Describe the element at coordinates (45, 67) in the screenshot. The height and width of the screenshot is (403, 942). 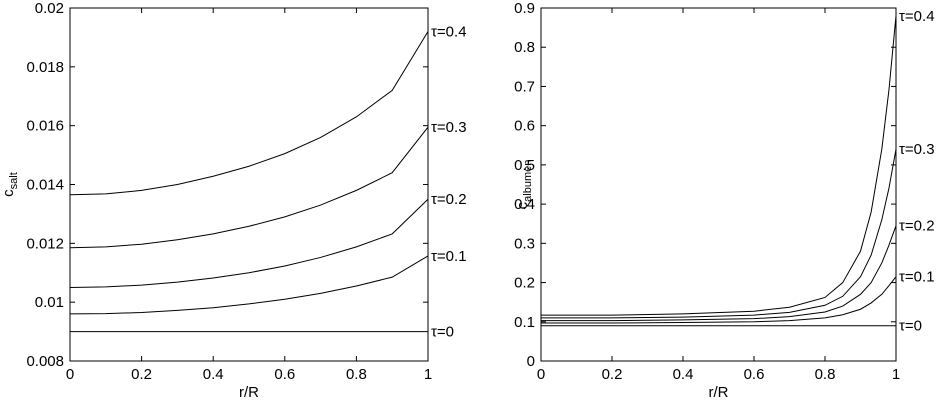
I see `y-tick-label: 0.018` at that location.